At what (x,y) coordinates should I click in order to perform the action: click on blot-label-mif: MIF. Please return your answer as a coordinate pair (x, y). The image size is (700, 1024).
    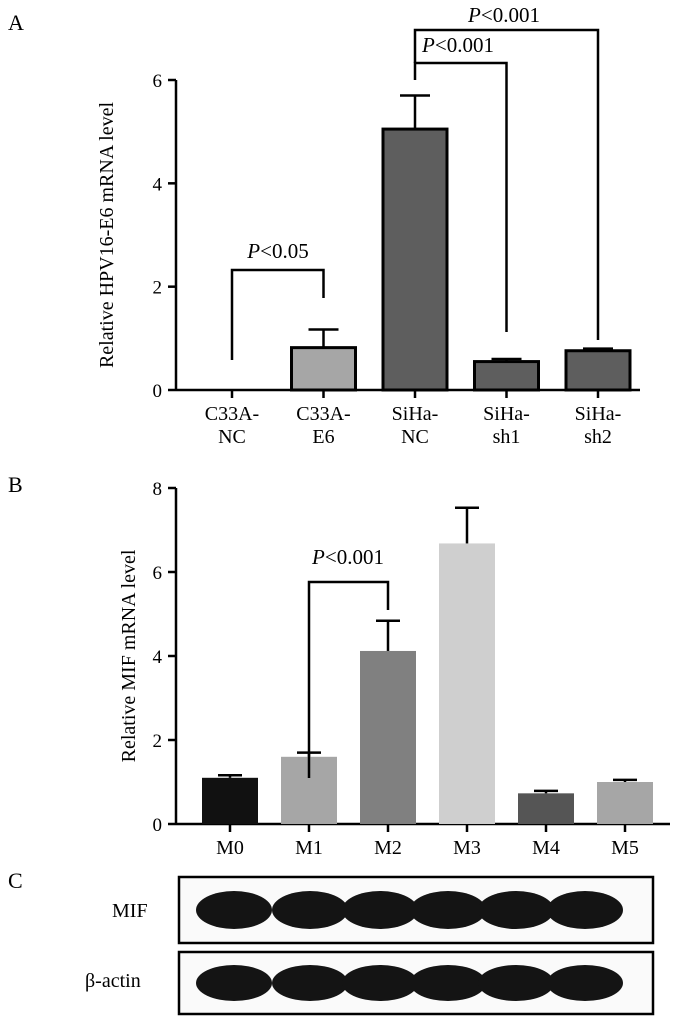
    Looking at the image, I should click on (130, 911).